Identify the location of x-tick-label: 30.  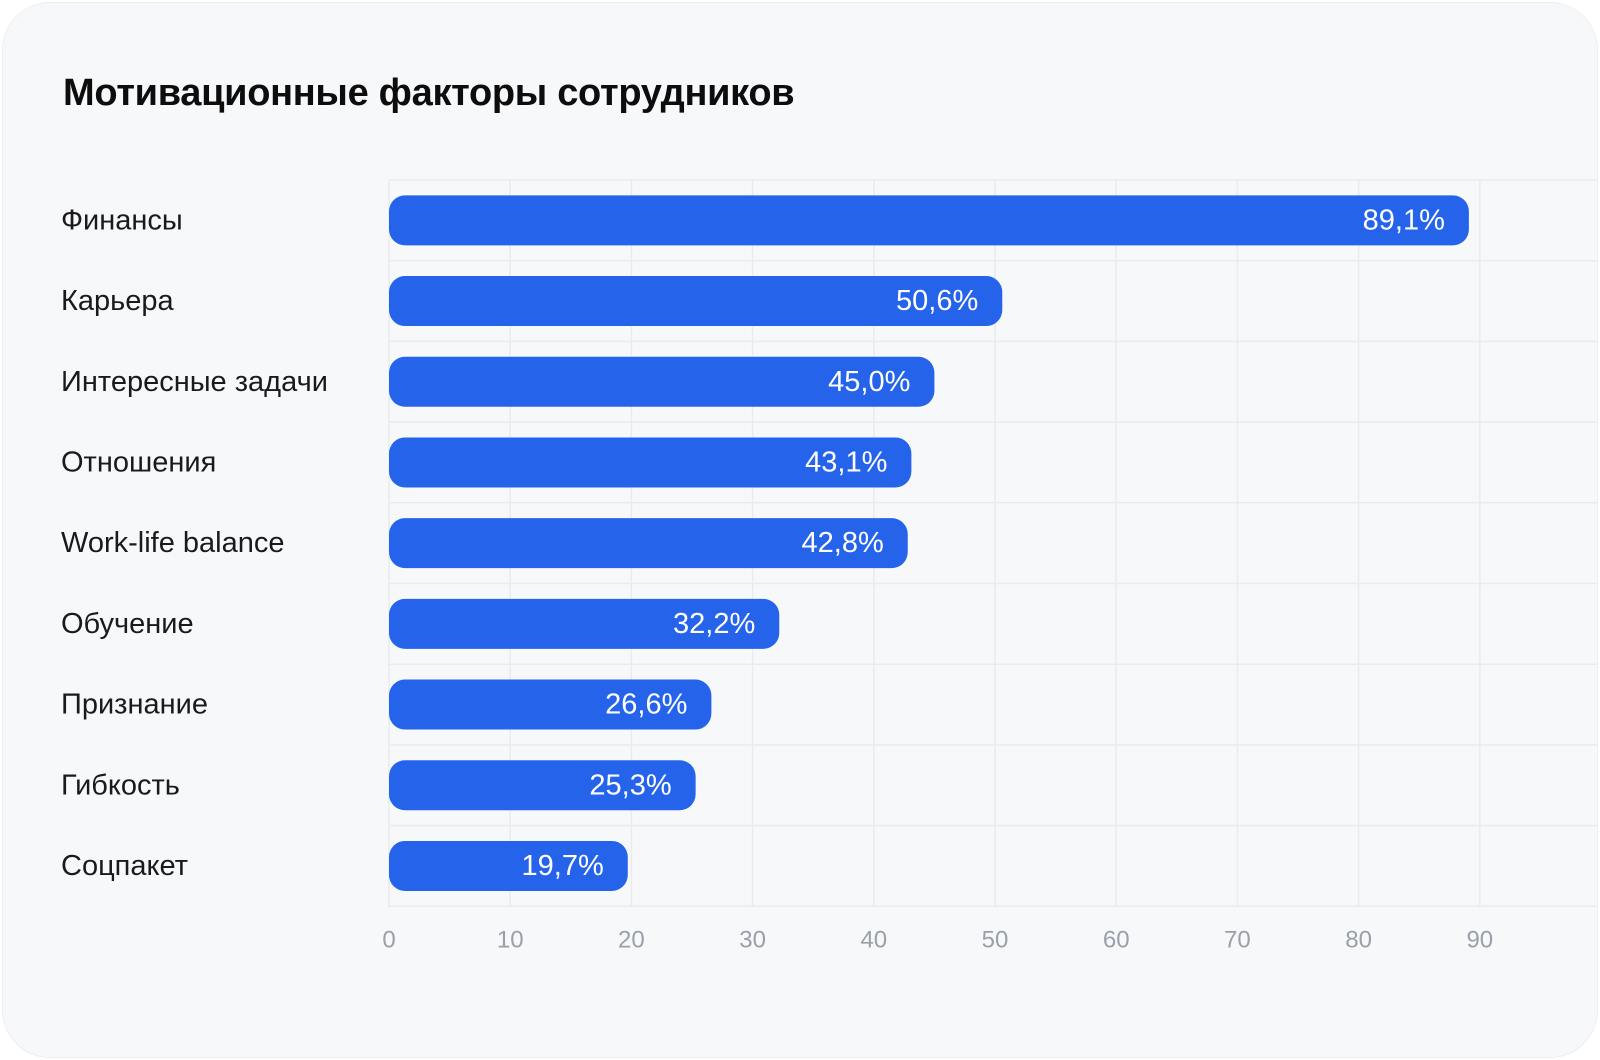
(752, 940).